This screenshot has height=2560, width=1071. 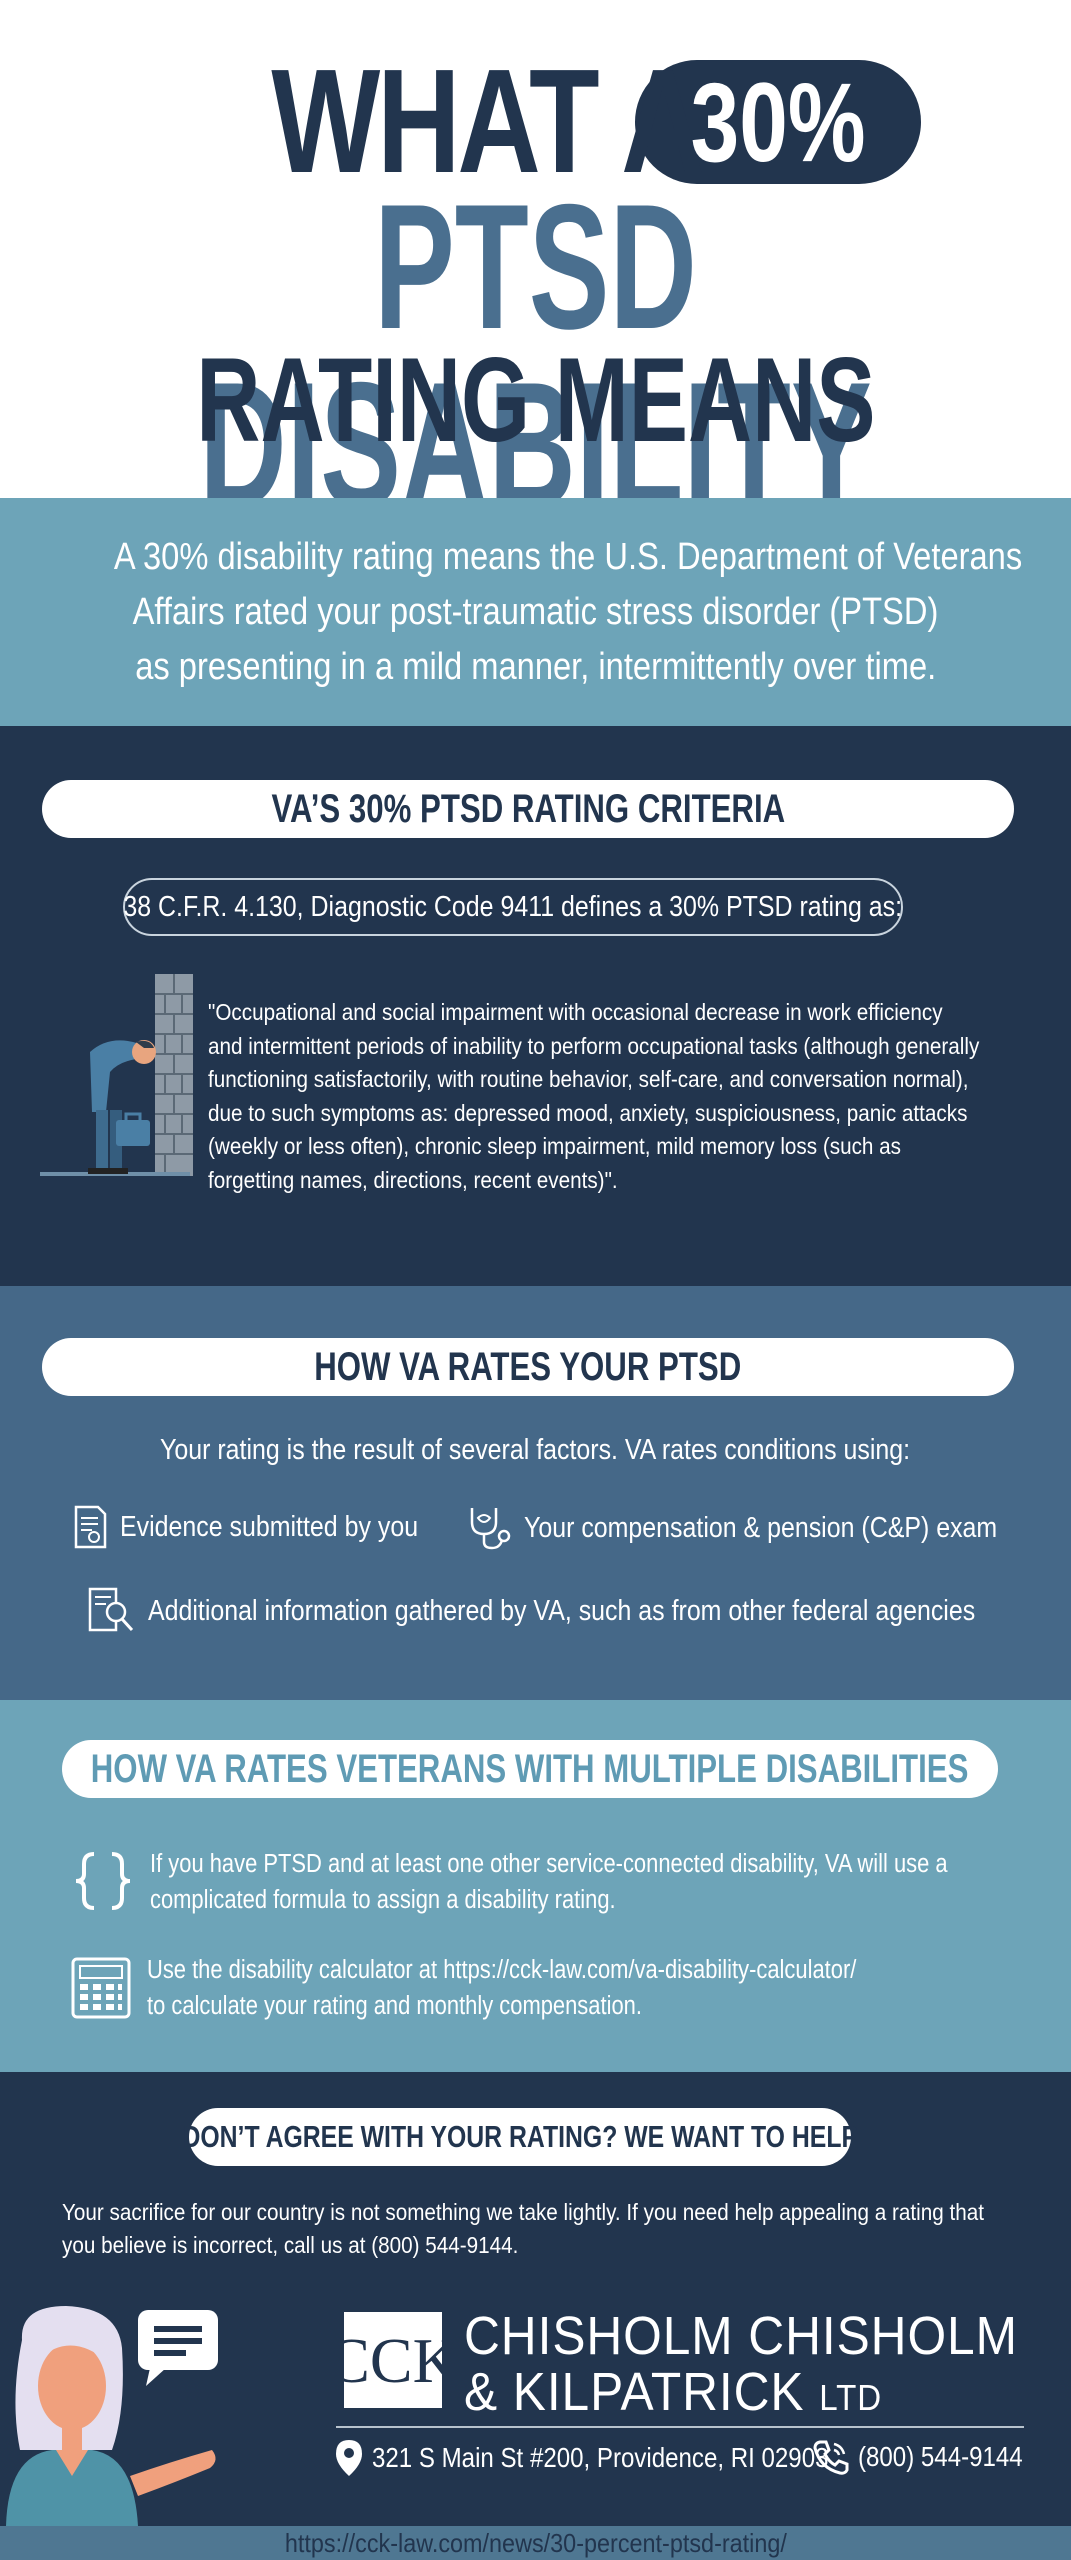 I want to click on woman-with-speech-bubble-icon, so click(x=112, y=2416).